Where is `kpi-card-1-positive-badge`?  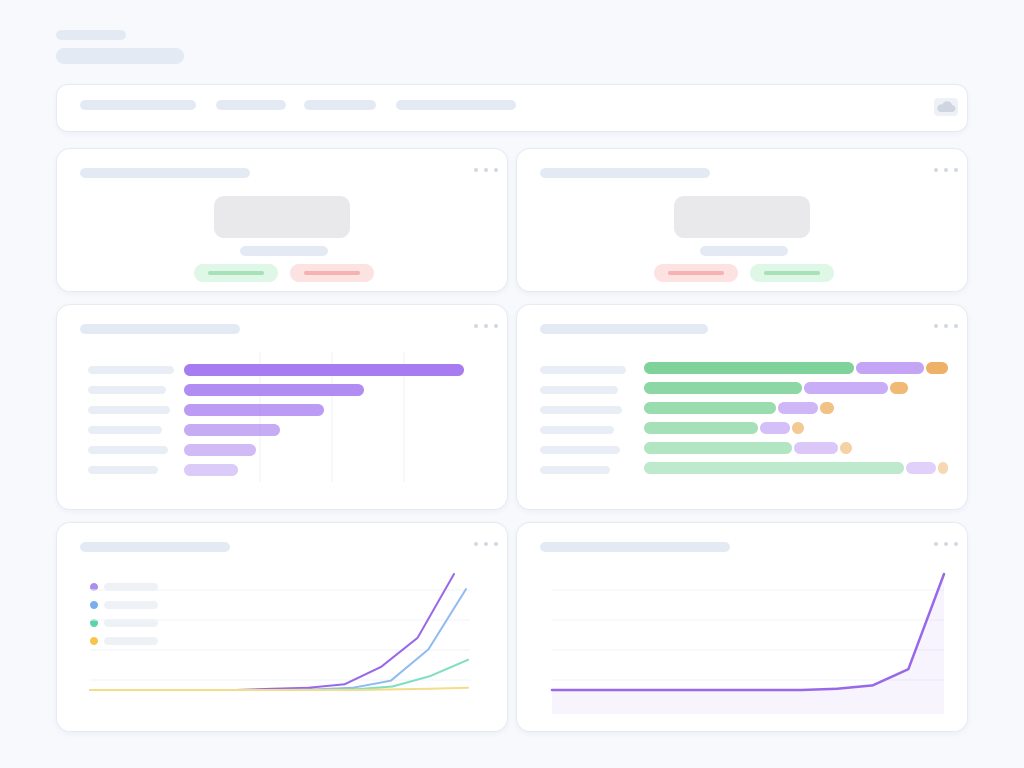 kpi-card-1-positive-badge is located at coordinates (236, 273).